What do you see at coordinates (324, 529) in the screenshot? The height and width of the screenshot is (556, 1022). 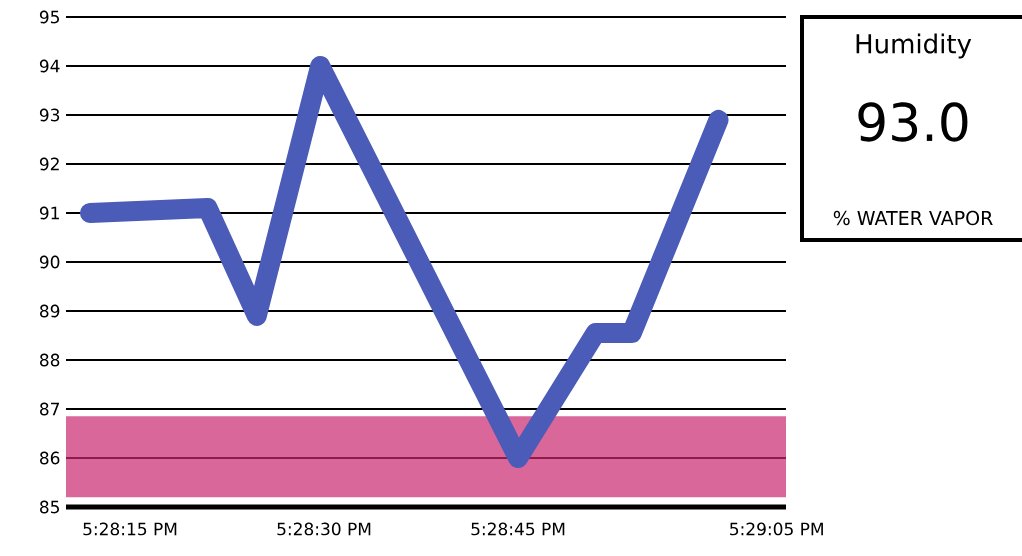 I see `x-tick-label: 5:28:30 PM` at bounding box center [324, 529].